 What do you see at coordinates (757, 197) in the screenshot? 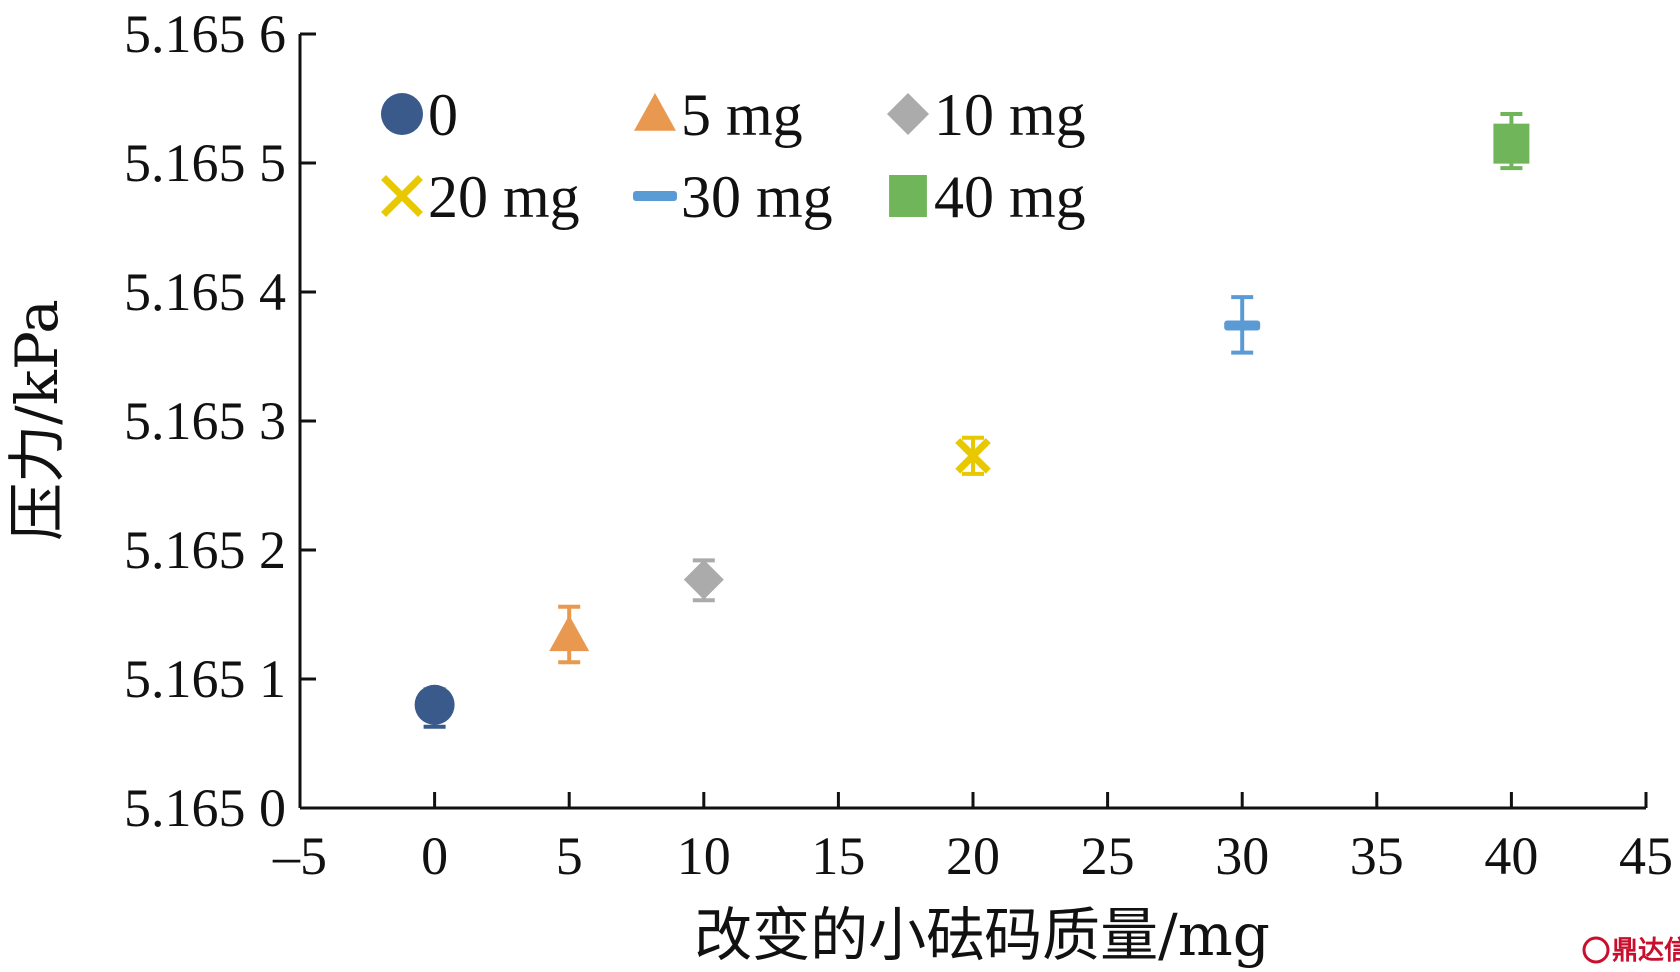
I see `legend-label: 30 mg` at bounding box center [757, 197].